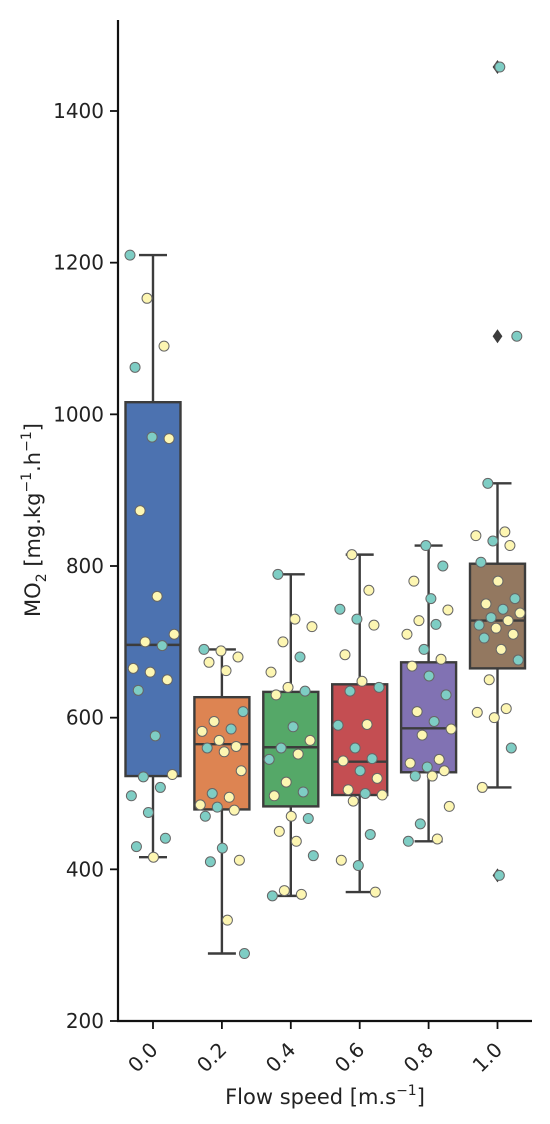  Describe the element at coordinates (153, 556) in the screenshot. I see `box-0.0` at that location.